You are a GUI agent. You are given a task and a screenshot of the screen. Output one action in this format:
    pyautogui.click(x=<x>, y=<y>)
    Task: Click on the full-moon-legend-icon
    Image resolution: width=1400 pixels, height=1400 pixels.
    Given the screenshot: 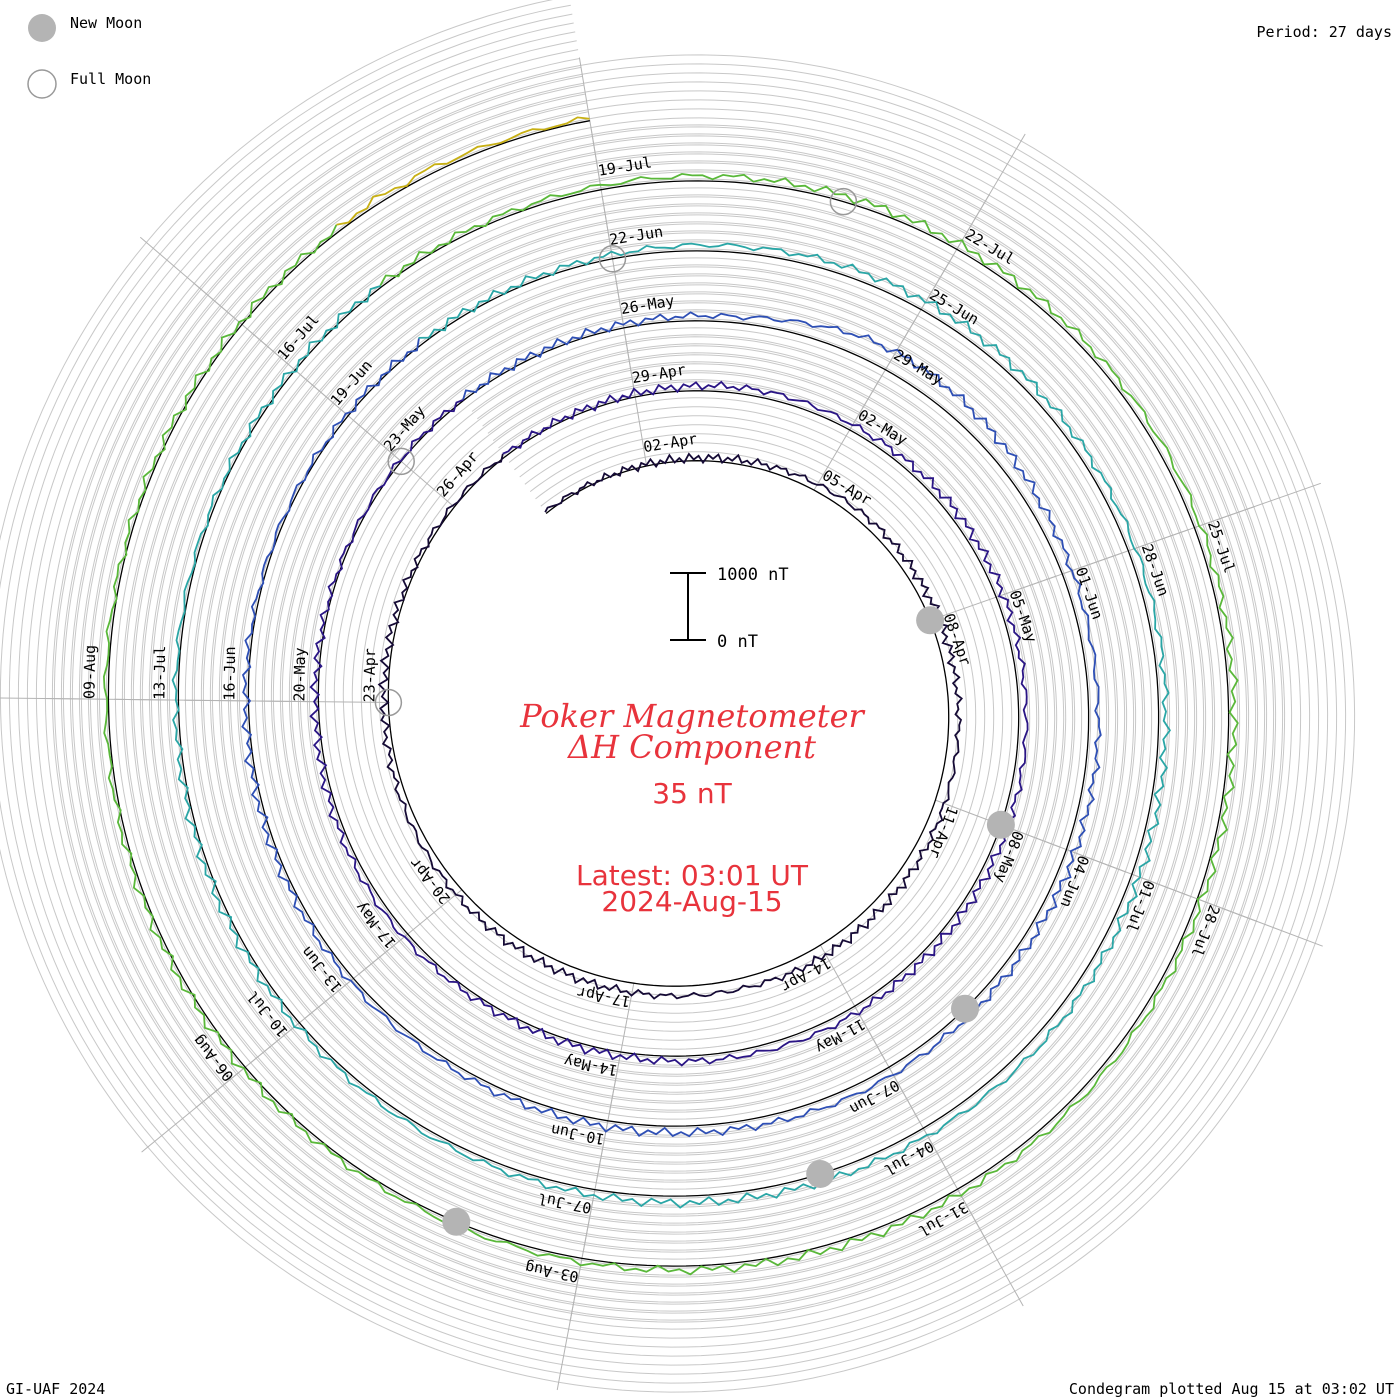 What is the action you would take?
    pyautogui.click(x=42, y=84)
    